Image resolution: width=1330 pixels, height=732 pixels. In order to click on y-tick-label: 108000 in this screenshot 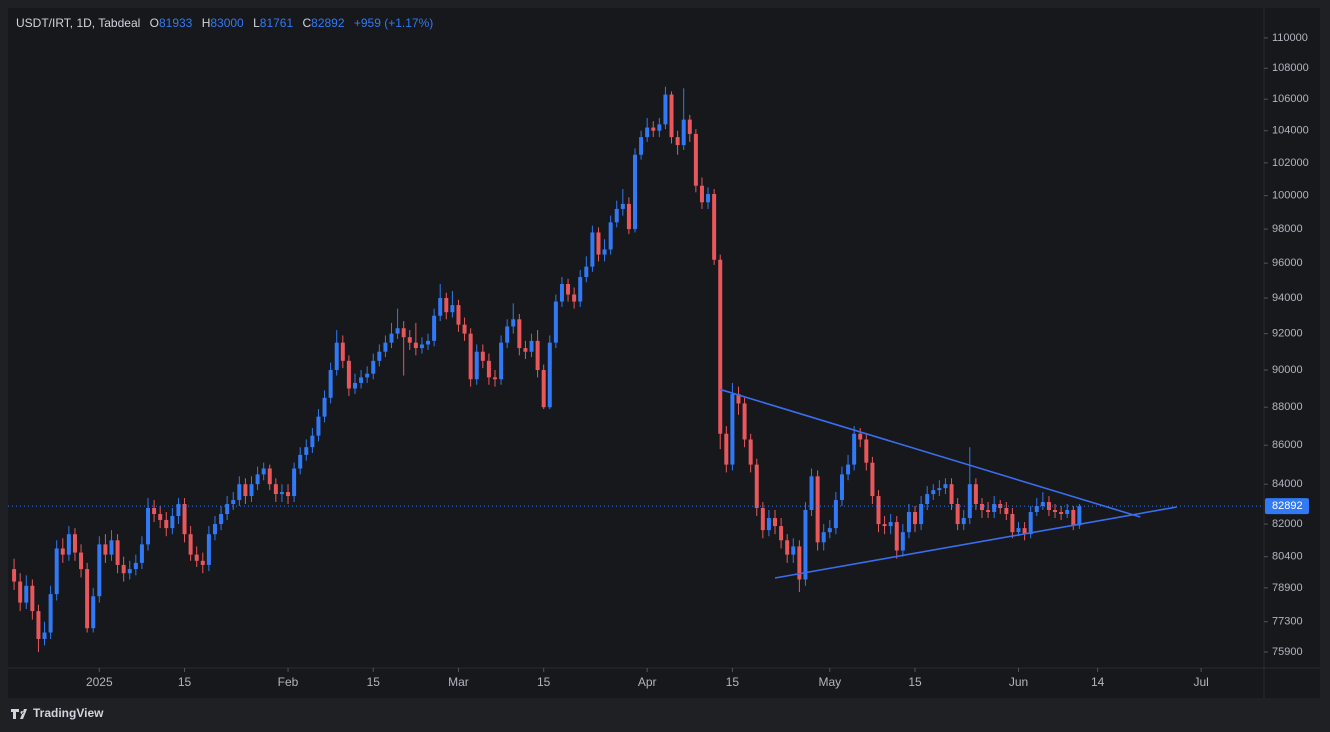, I will do `click(1290, 68)`.